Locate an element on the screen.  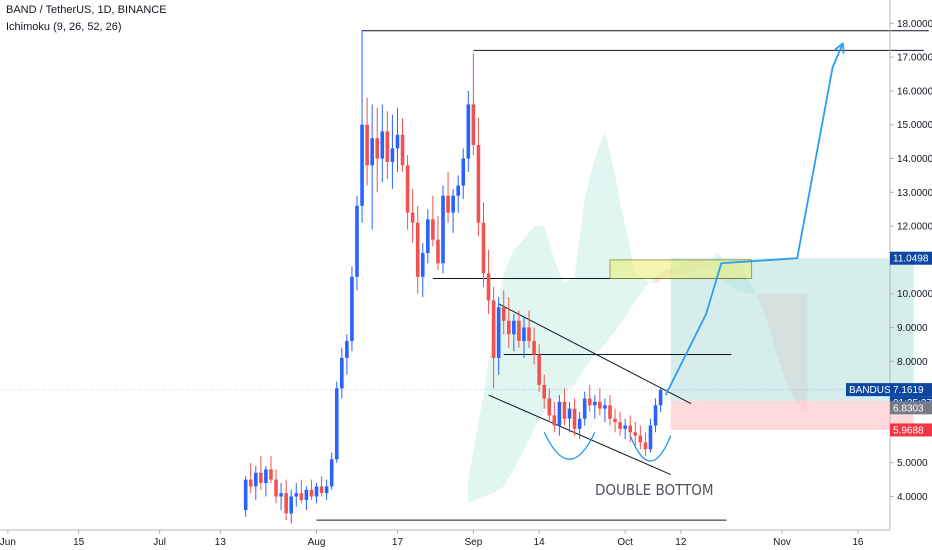
time-tick-label: 16 is located at coordinates (858, 542).